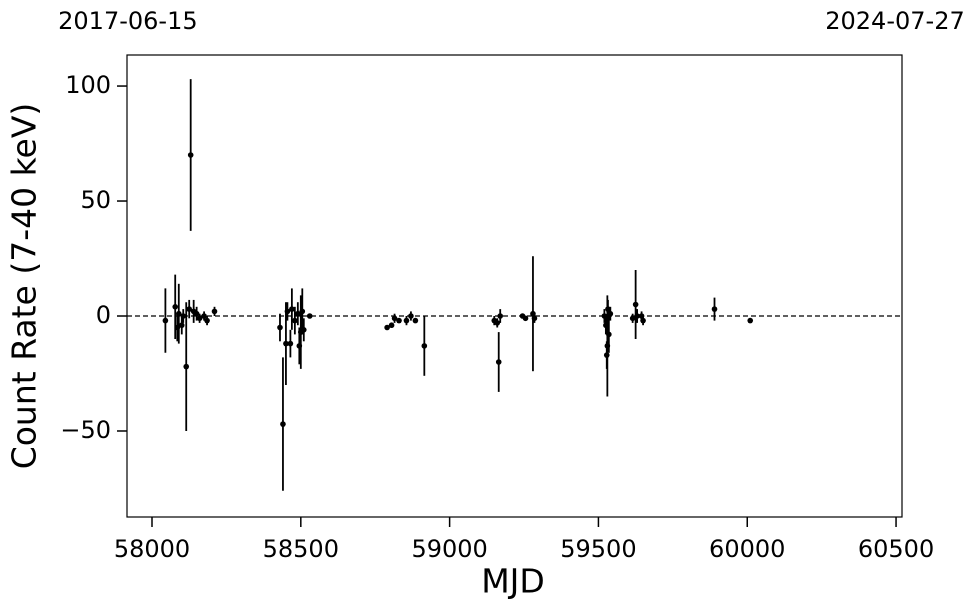 The height and width of the screenshot is (613, 980). Describe the element at coordinates (95, 200) in the screenshot. I see `y-tick-label: 50` at that location.